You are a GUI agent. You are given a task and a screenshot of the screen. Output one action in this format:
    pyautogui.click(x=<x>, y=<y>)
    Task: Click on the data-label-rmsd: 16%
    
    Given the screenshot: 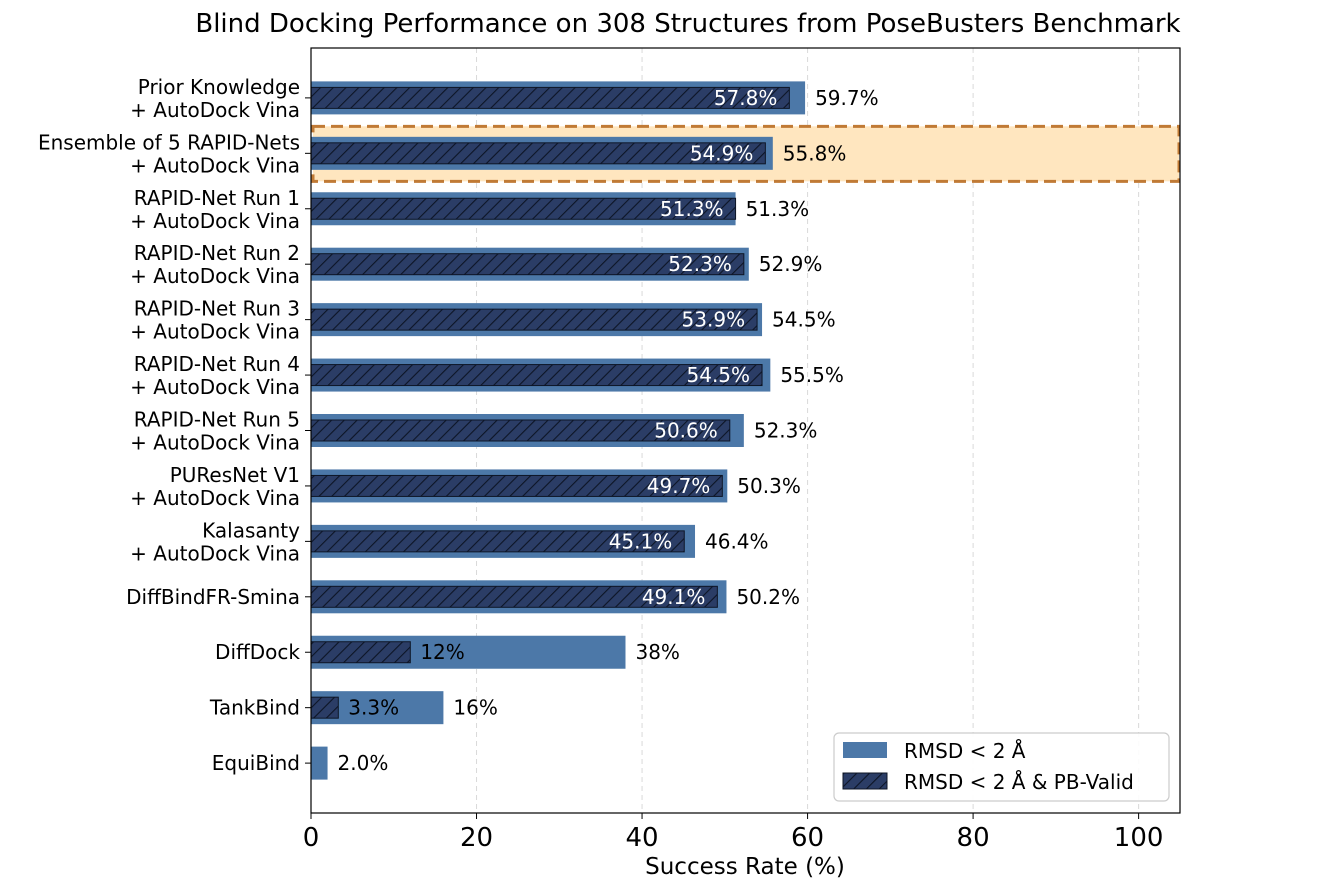 What is the action you would take?
    pyautogui.click(x=475, y=708)
    